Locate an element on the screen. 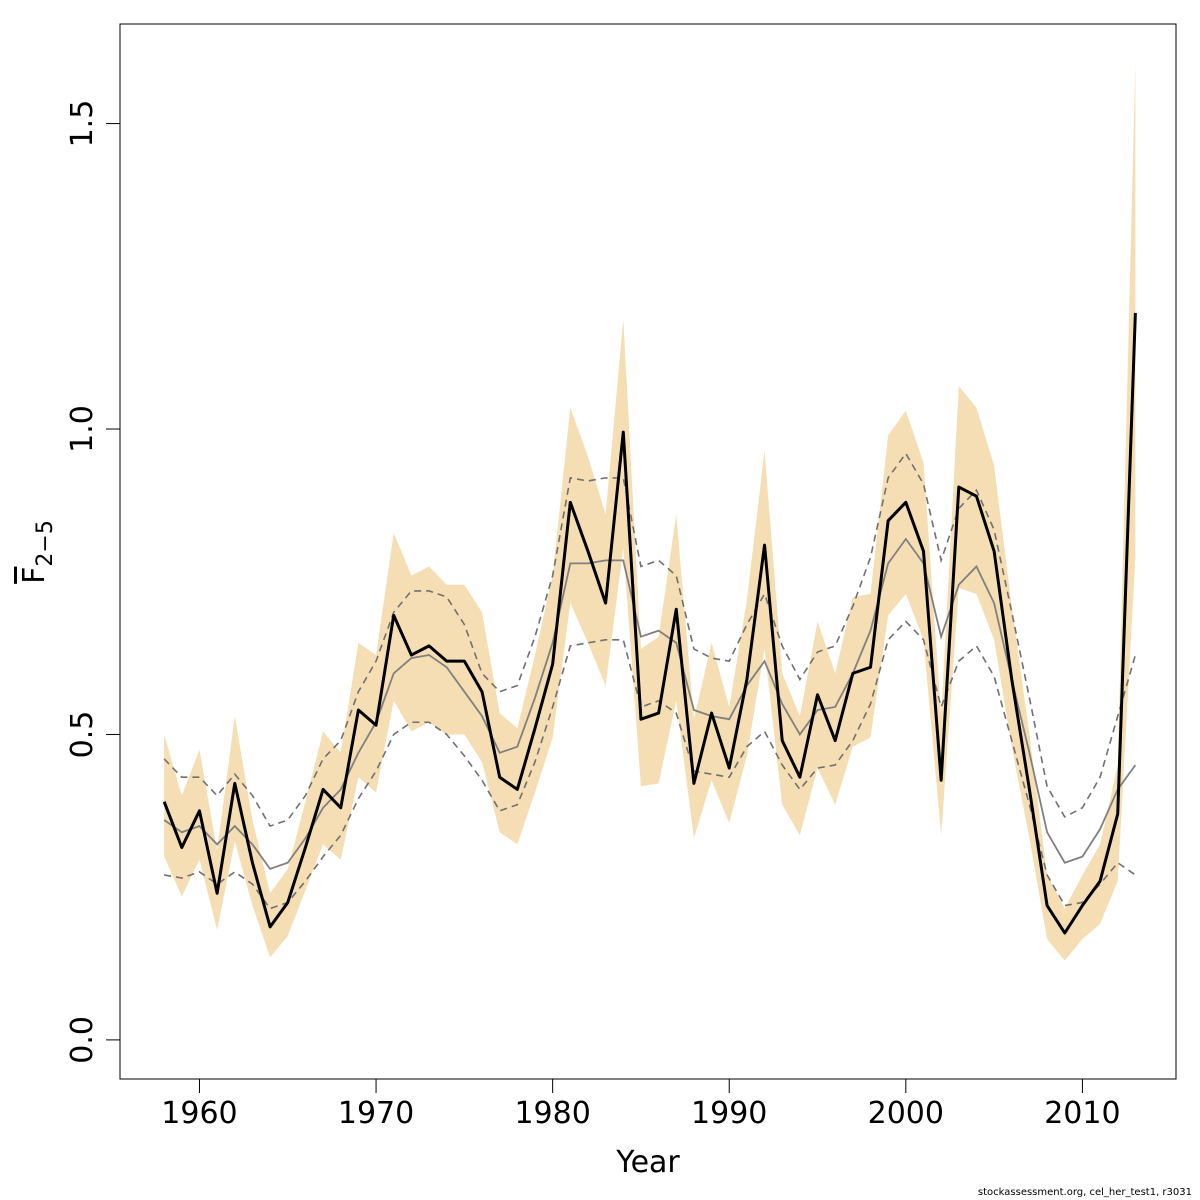 The width and height of the screenshot is (1200, 1200). y-axis: 0.0 0.5 1.0 1.5 is located at coordinates (93, 582).